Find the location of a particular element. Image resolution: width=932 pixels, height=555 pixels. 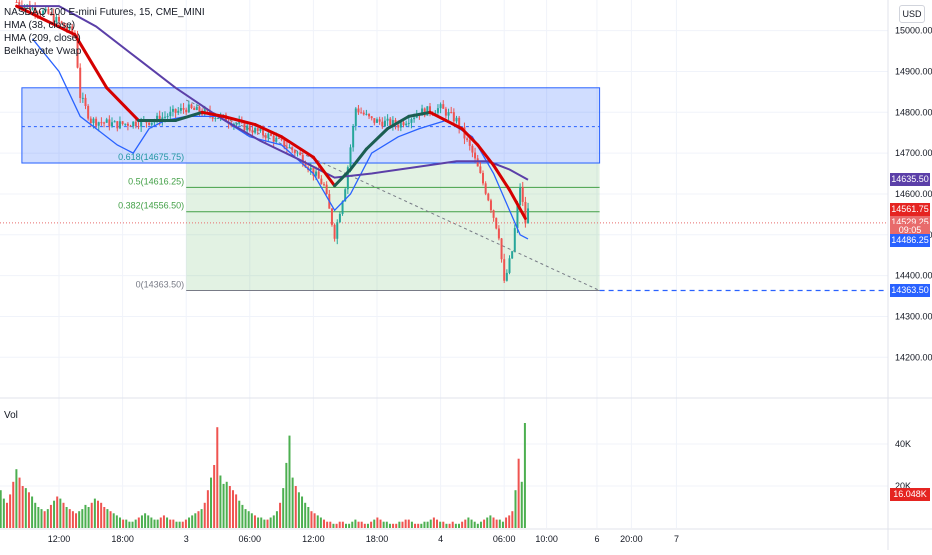

volume-label: Vol is located at coordinates (11, 415).